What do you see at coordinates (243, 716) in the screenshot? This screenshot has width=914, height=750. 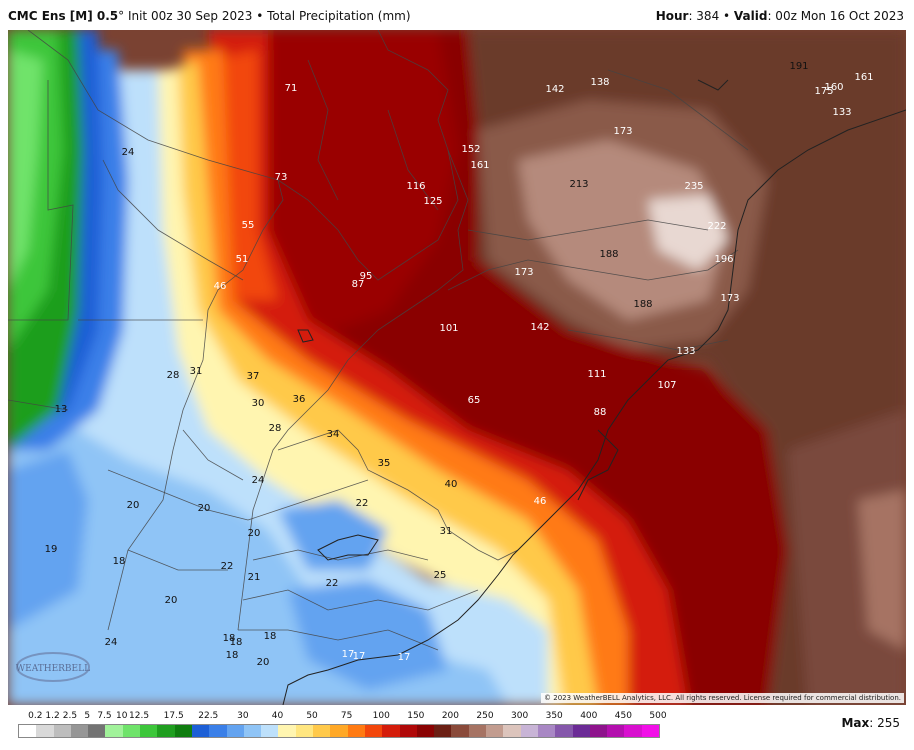 I see `colorbar-label: 30` at bounding box center [243, 716].